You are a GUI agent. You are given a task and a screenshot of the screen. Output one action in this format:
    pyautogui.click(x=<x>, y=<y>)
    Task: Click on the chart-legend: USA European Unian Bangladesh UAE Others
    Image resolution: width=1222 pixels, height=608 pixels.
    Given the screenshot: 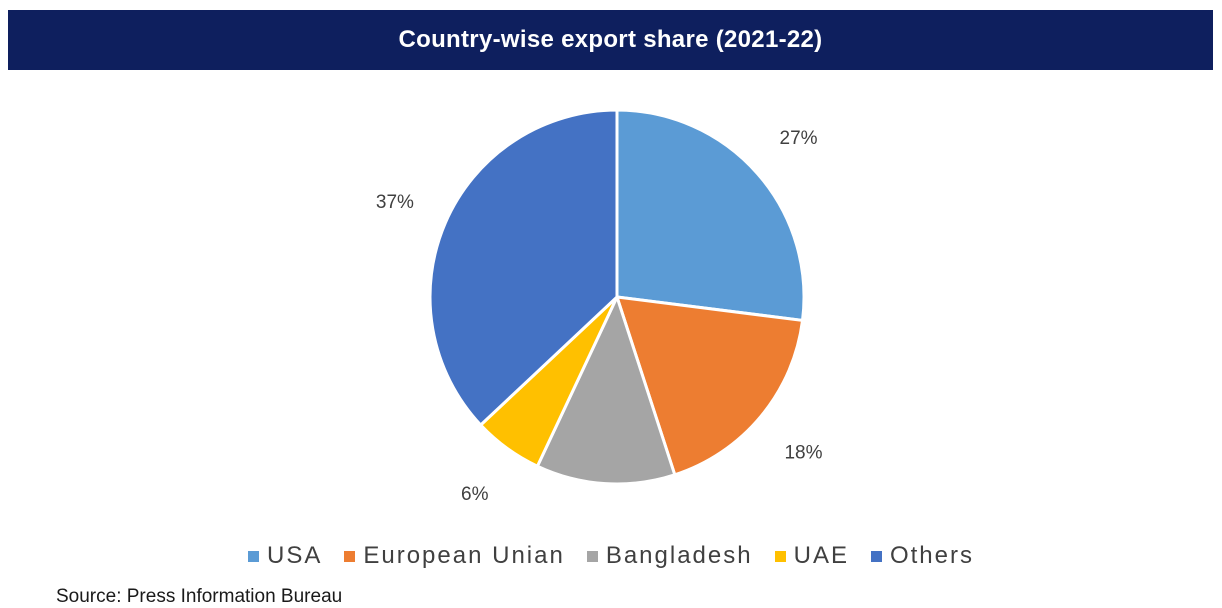 What is the action you would take?
    pyautogui.click(x=611, y=556)
    